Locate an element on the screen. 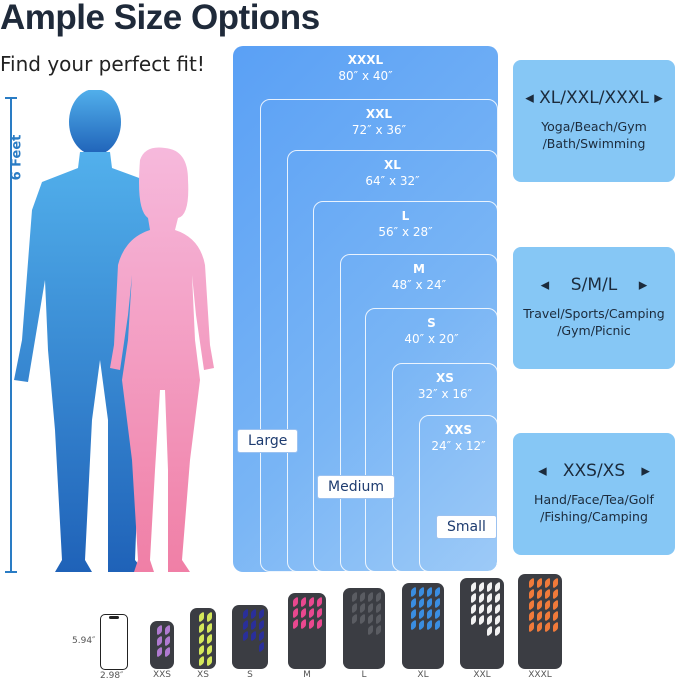 This screenshot has width=679, height=682. subtitle: Find your perfect fit! is located at coordinates (102, 64).